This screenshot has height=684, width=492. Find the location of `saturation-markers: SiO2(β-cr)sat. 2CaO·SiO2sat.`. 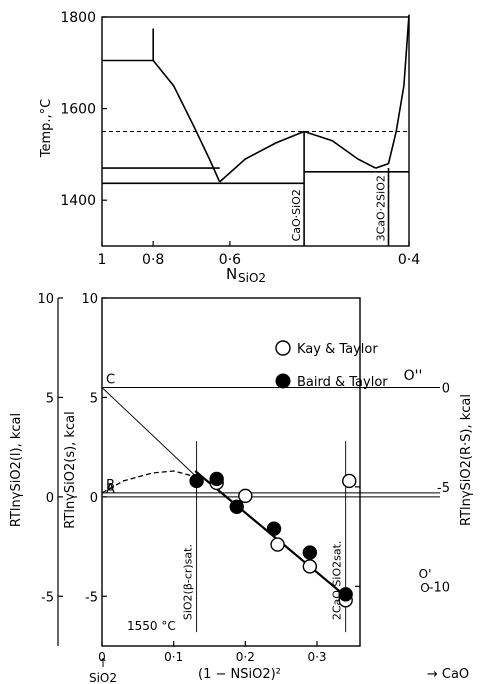

saturation-markers: SiO2(β-cr)sat. 2CaO·SiO2sat. is located at coordinates (264, 537).